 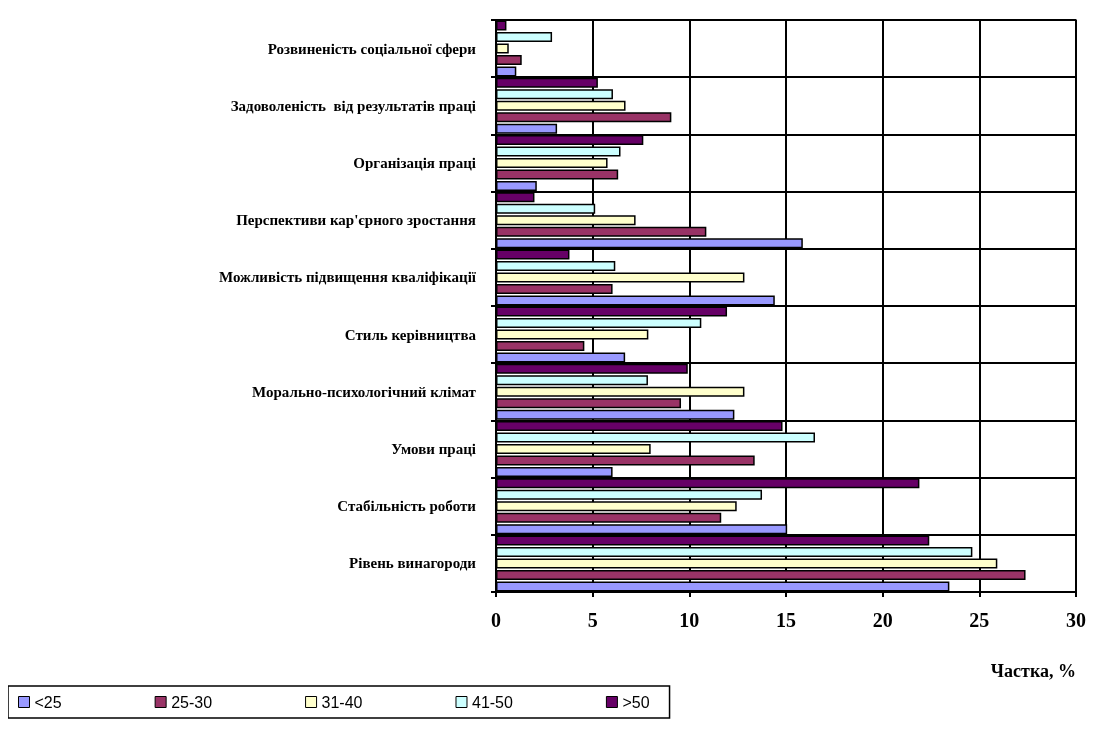 What do you see at coordinates (342, 702) in the screenshot?
I see `legend-label: 31-40` at bounding box center [342, 702].